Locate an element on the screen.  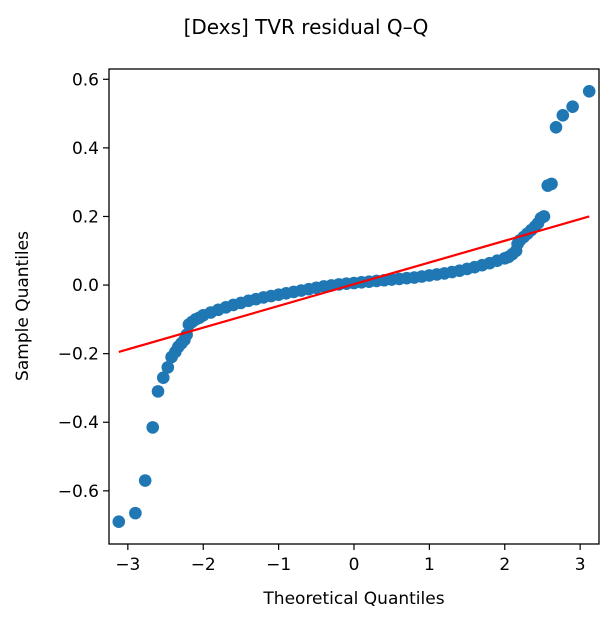
y-tick-label: 0.4 is located at coordinates (85, 149).